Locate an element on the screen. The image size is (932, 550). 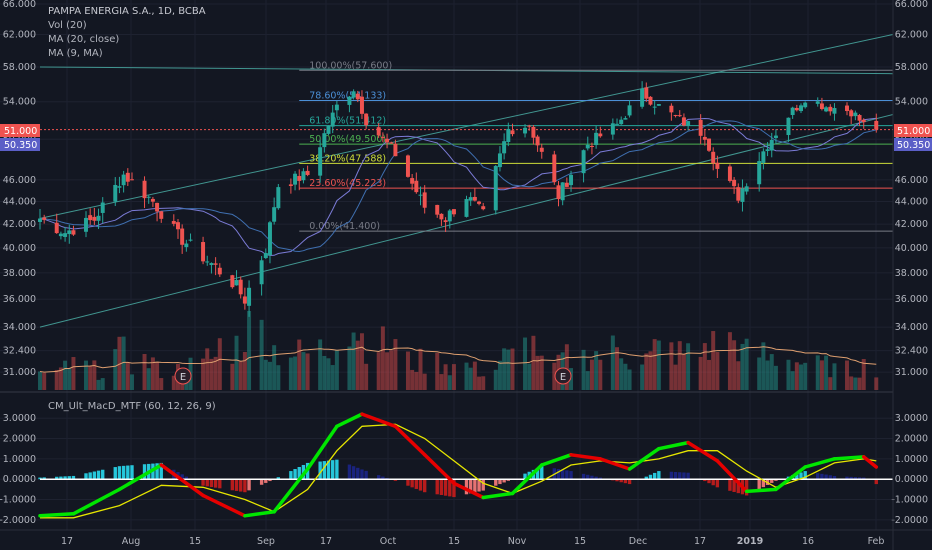
macd-tick-label: 3.0000 is located at coordinates (911, 418).